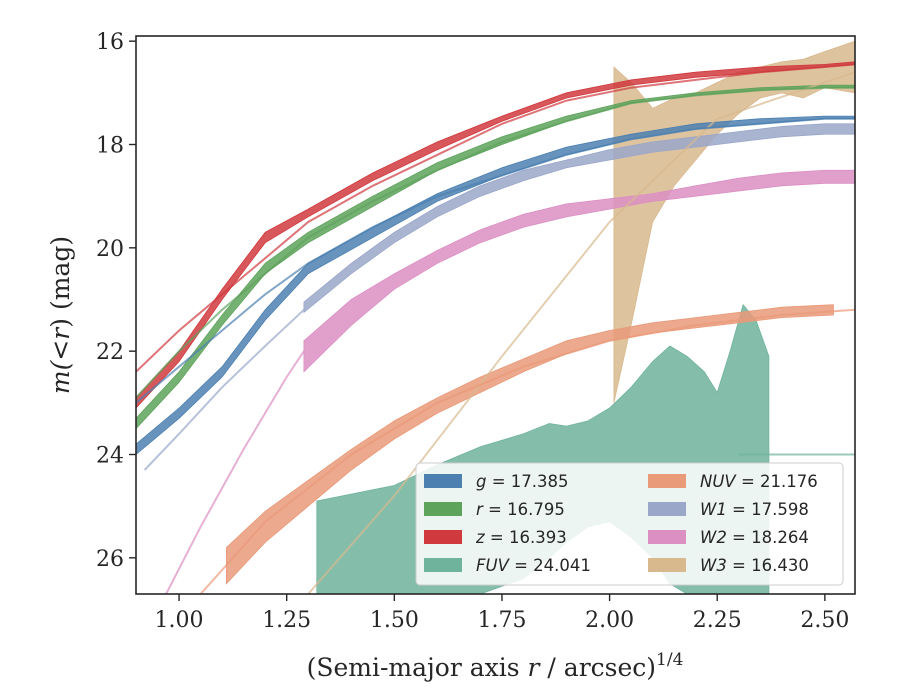 The width and height of the screenshot is (900, 700). Describe the element at coordinates (110, 146) in the screenshot. I see `y-tick-label: 18` at that location.